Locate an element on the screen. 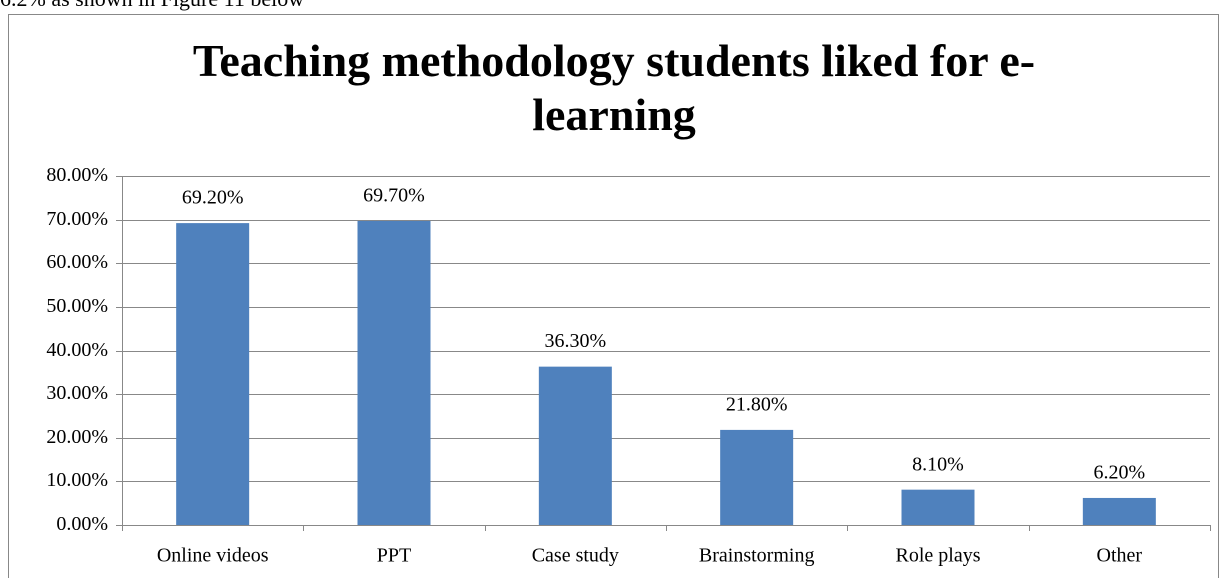 The image size is (1229, 578). y-tick-label: 30.00% is located at coordinates (77, 393).